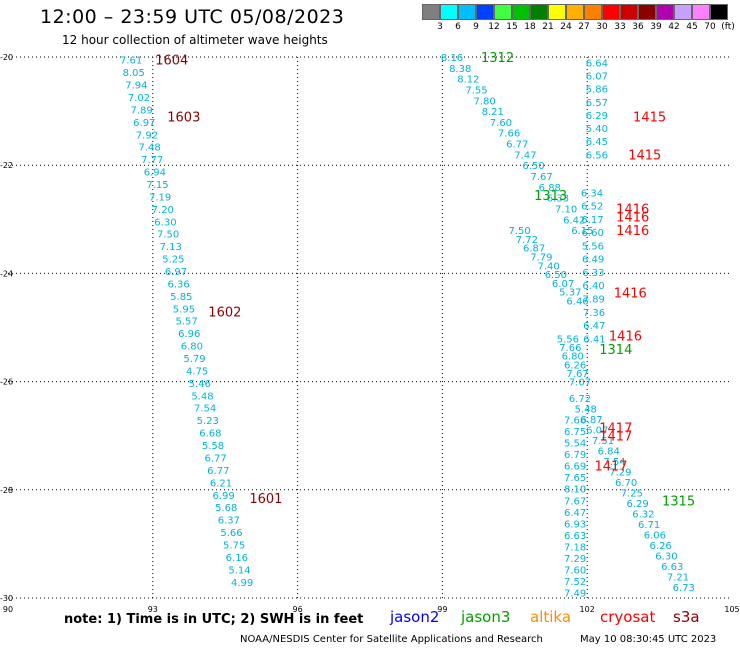 This screenshot has height=650, width=740. What do you see at coordinates (643, 515) in the screenshot?
I see `wave-height-value: 6.32` at bounding box center [643, 515].